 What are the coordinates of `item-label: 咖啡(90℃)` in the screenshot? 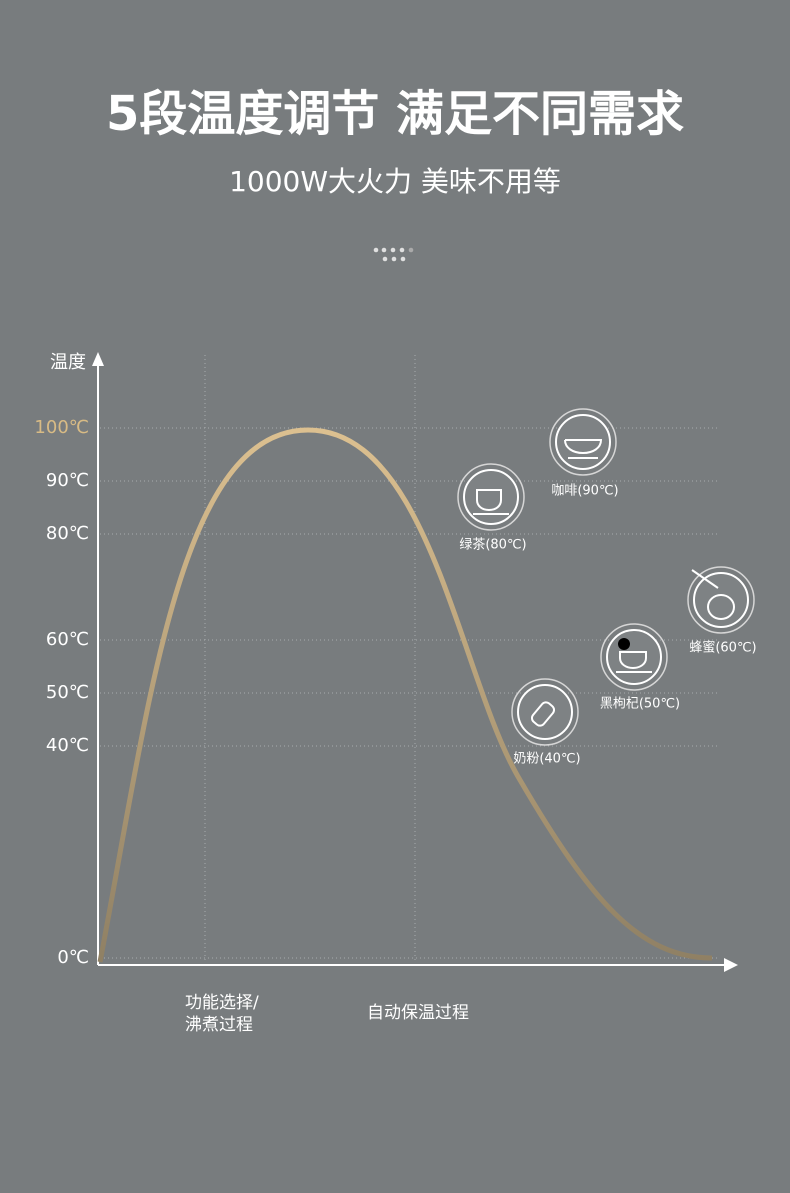 It's located at (584, 491).